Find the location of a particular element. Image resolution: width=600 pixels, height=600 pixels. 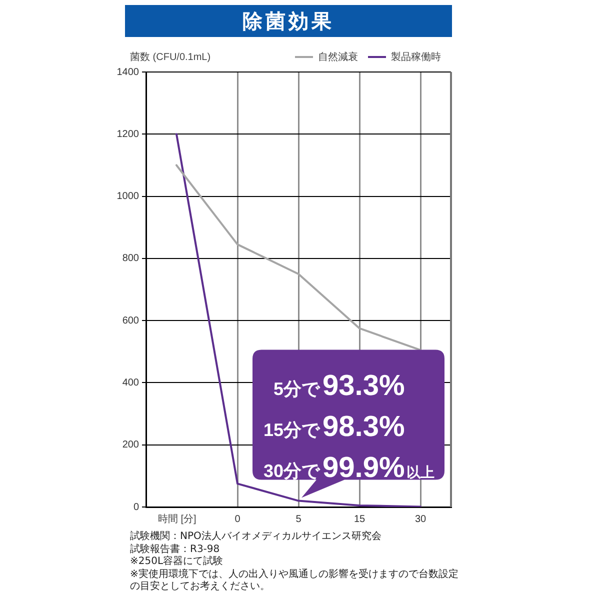

y-tick-label: 1200 is located at coordinates (128, 134).